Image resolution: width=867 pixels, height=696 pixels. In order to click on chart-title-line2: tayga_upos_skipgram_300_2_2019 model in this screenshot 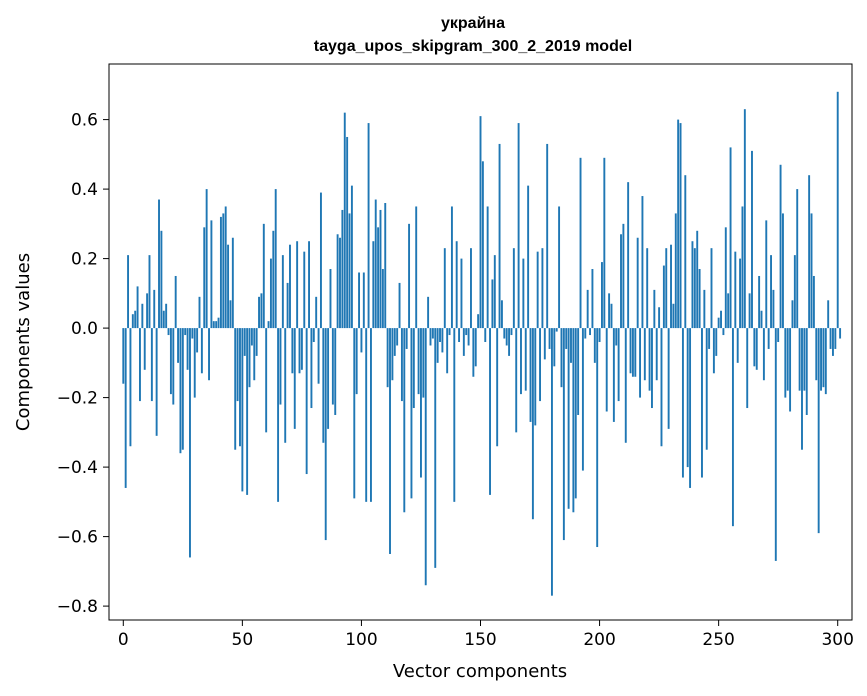, I will do `click(473, 46)`.